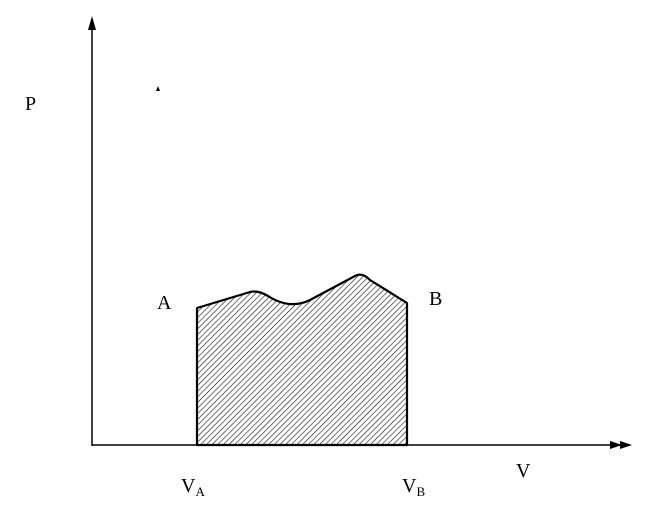 The width and height of the screenshot is (653, 512). I want to click on x-axis-label: V, so click(523, 471).